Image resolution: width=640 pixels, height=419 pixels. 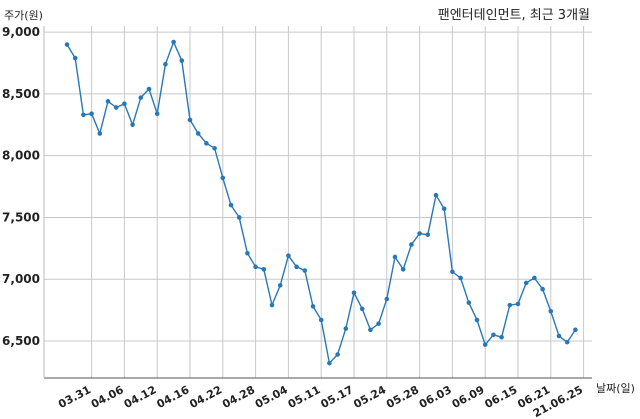 What do you see at coordinates (140, 397) in the screenshot?
I see `x-tick-label: 04.12` at bounding box center [140, 397].